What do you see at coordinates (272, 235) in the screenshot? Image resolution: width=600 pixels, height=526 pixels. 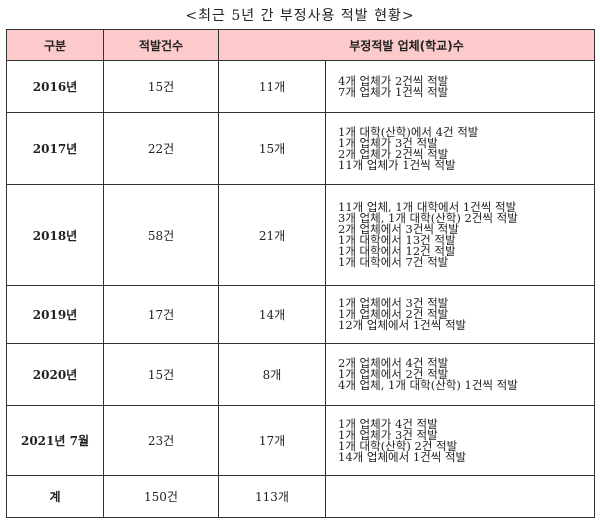 I see `companies-cell: 21개` at bounding box center [272, 235].